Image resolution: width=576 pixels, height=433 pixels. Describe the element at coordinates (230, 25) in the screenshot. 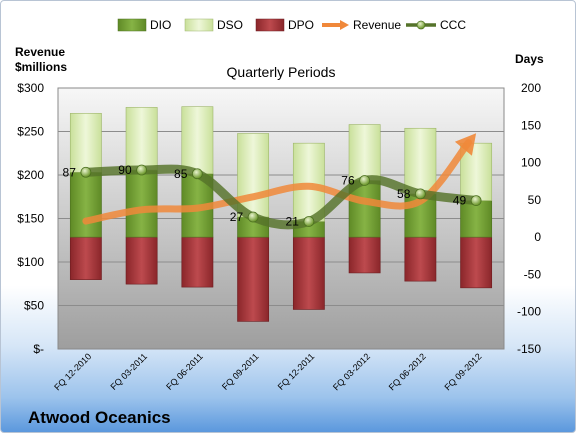

I see `legend-dso-label: DSO` at that location.